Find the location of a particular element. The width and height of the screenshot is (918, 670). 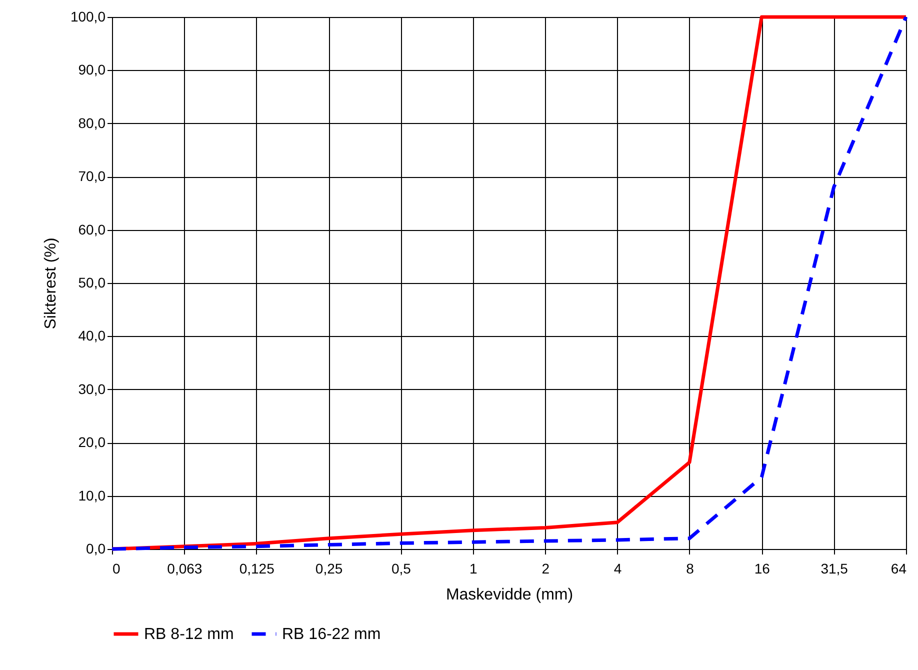

x-tick-label: 31,5 is located at coordinates (834, 568).